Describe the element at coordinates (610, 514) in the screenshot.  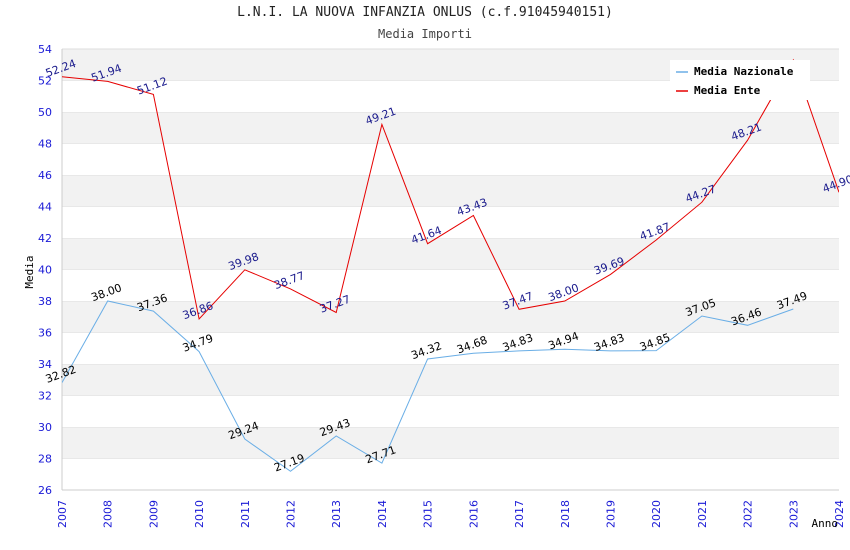
I see `x-tick-label: 2019` at that location.